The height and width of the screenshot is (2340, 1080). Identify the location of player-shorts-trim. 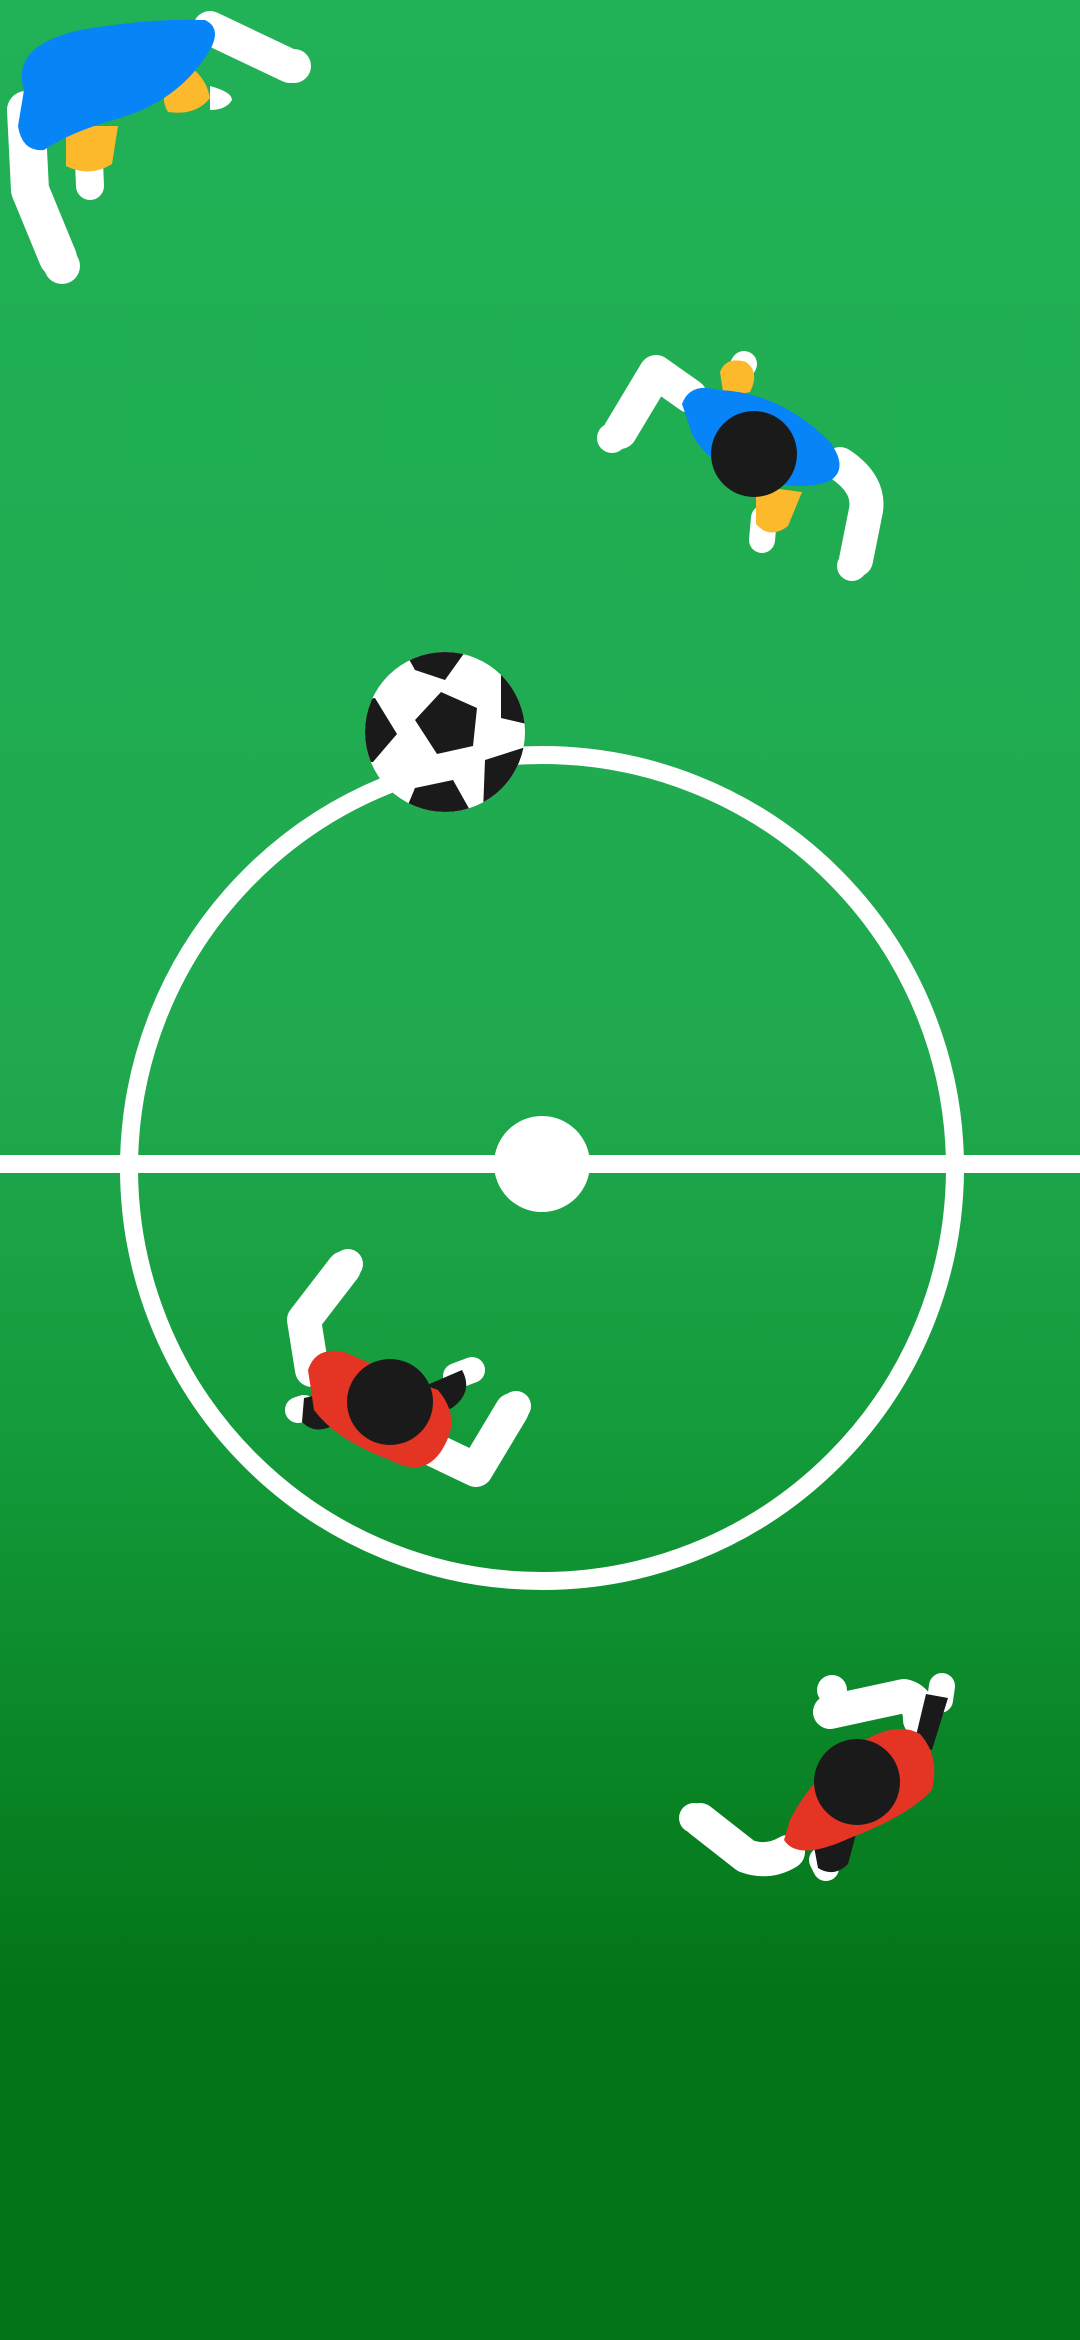
(221, 98).